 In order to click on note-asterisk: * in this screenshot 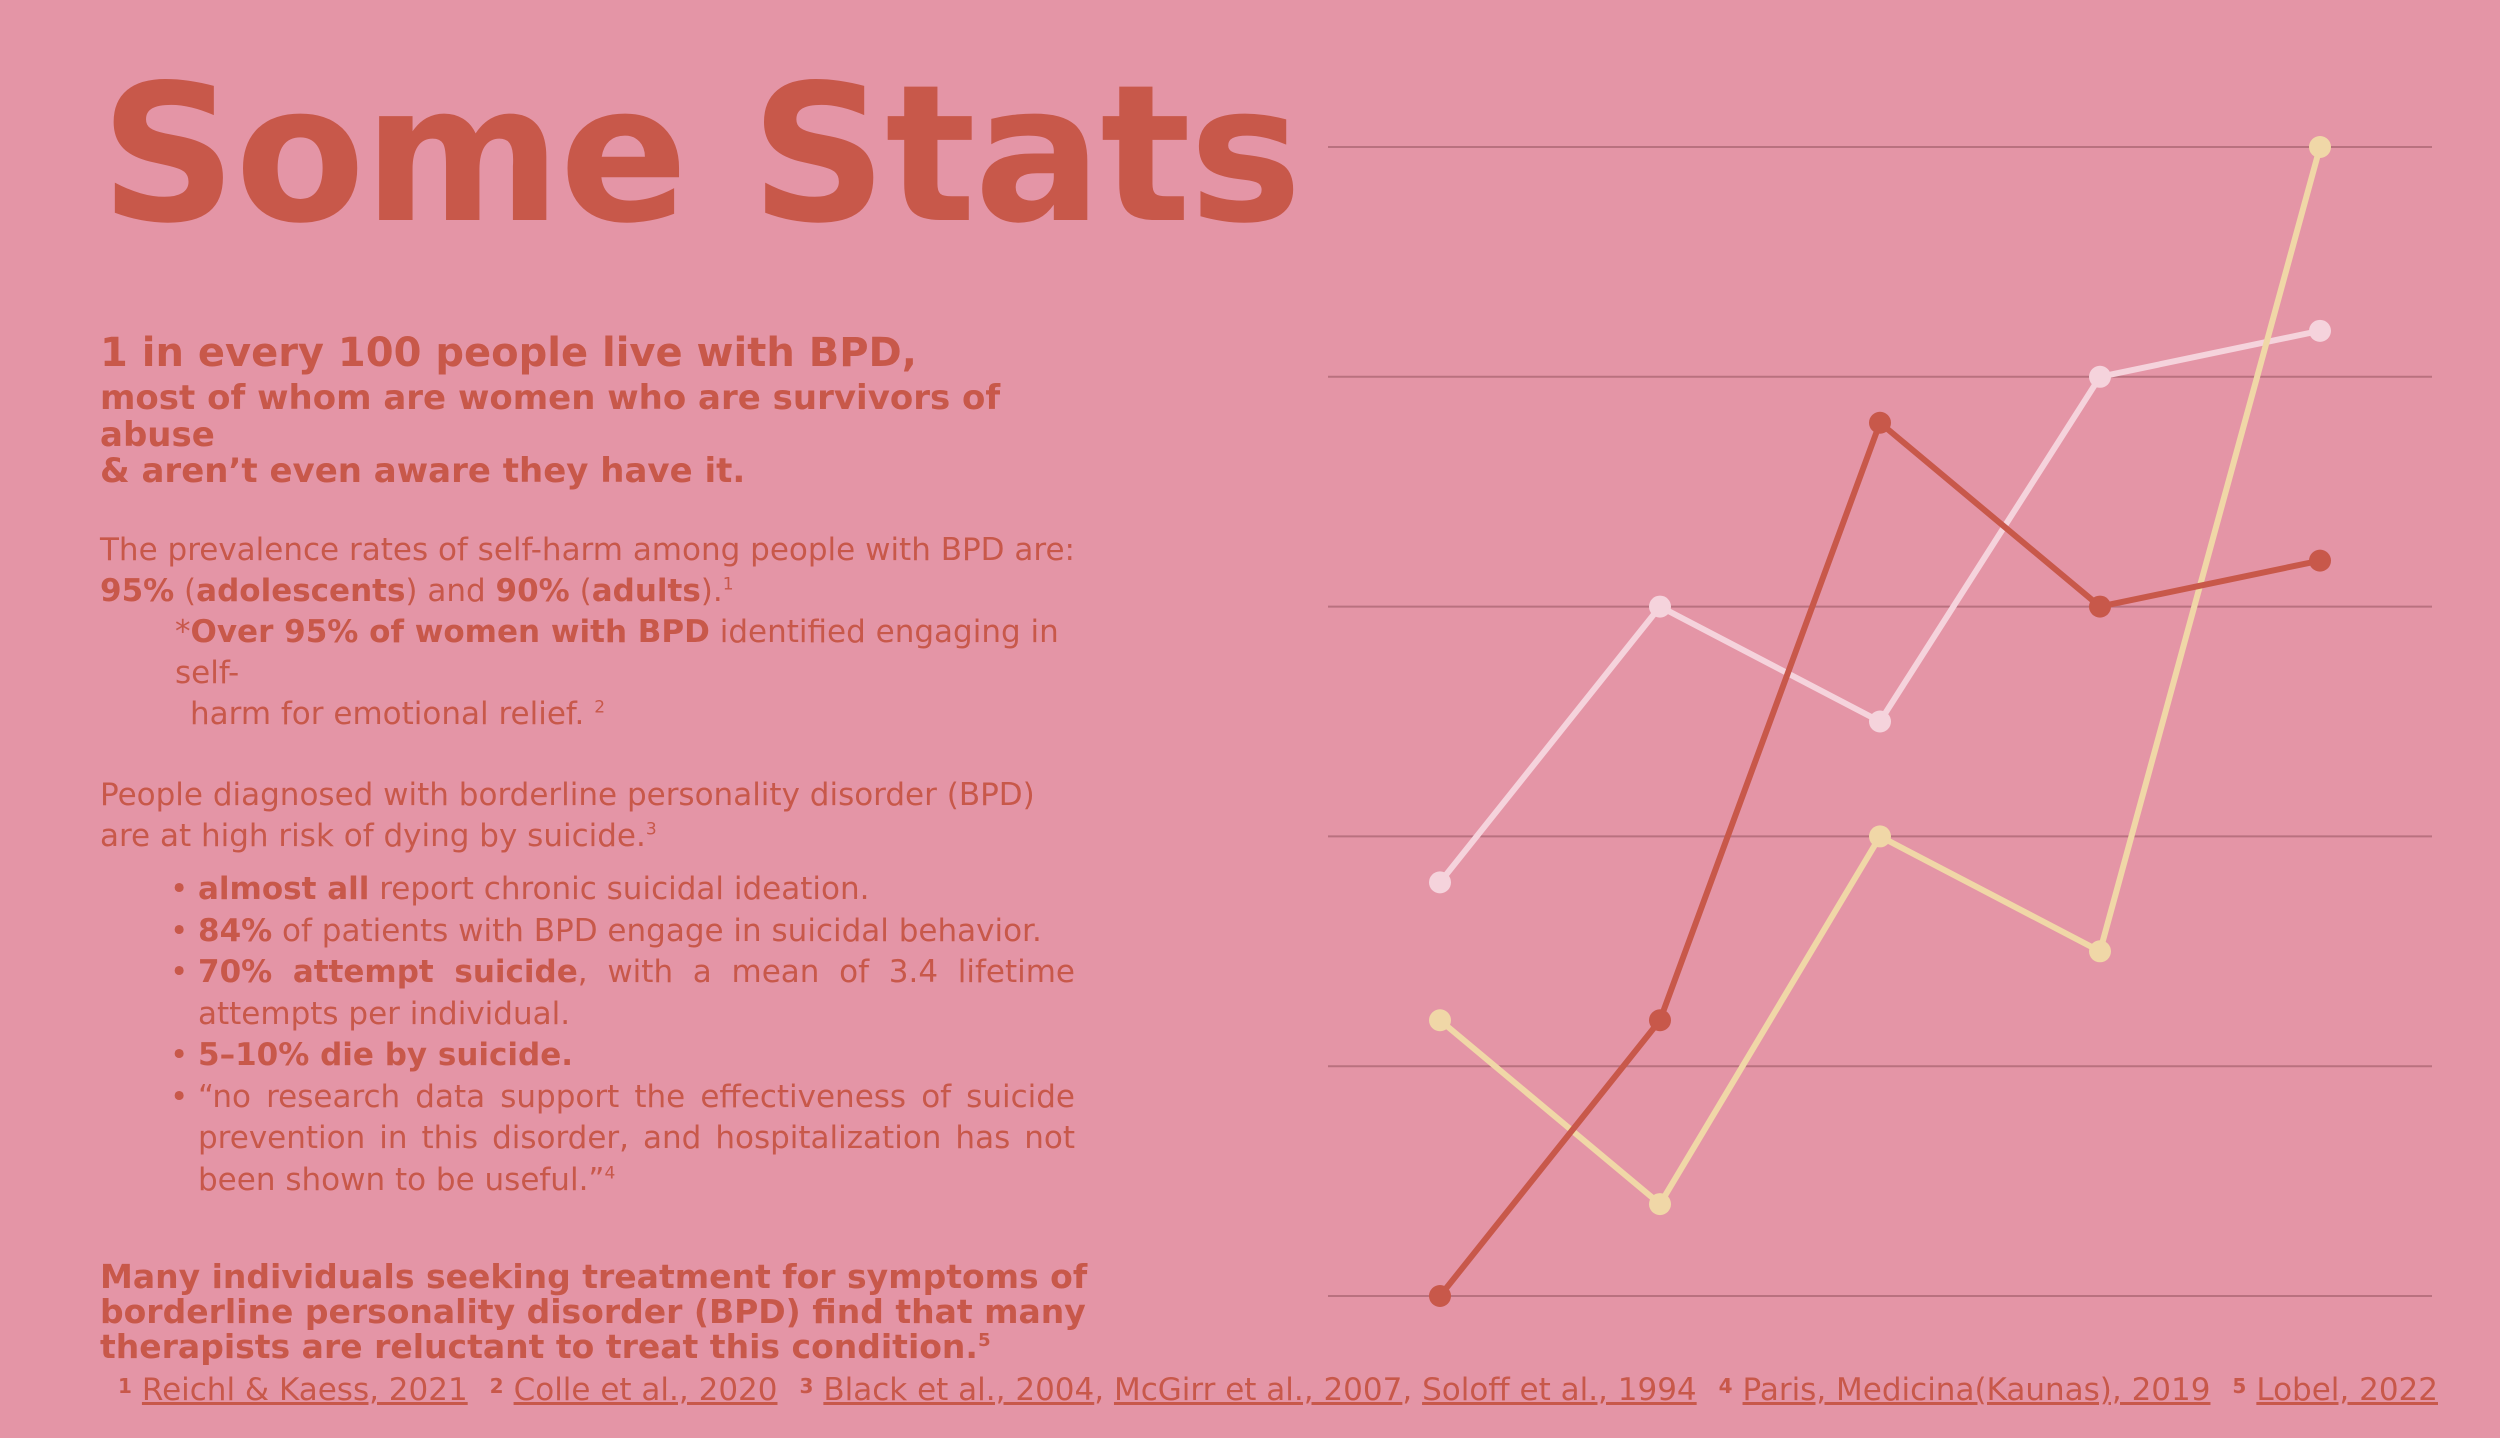, I will do `click(183, 632)`.